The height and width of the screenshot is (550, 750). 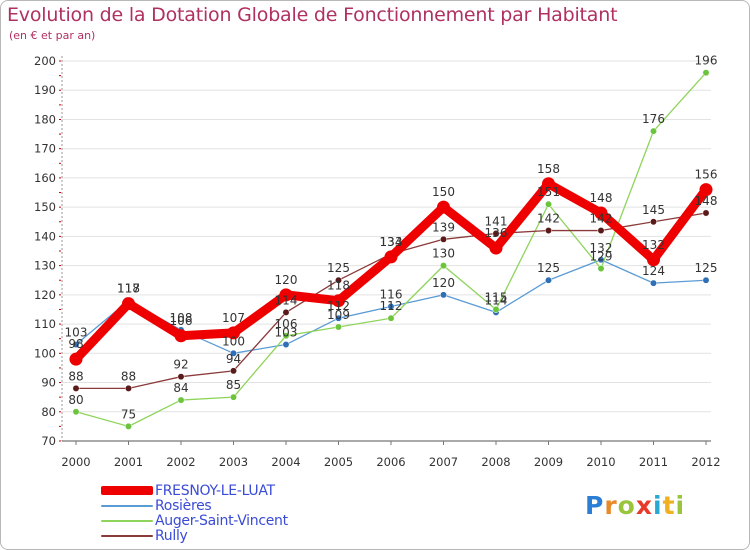 I want to click on data-label: 84, so click(x=180, y=388).